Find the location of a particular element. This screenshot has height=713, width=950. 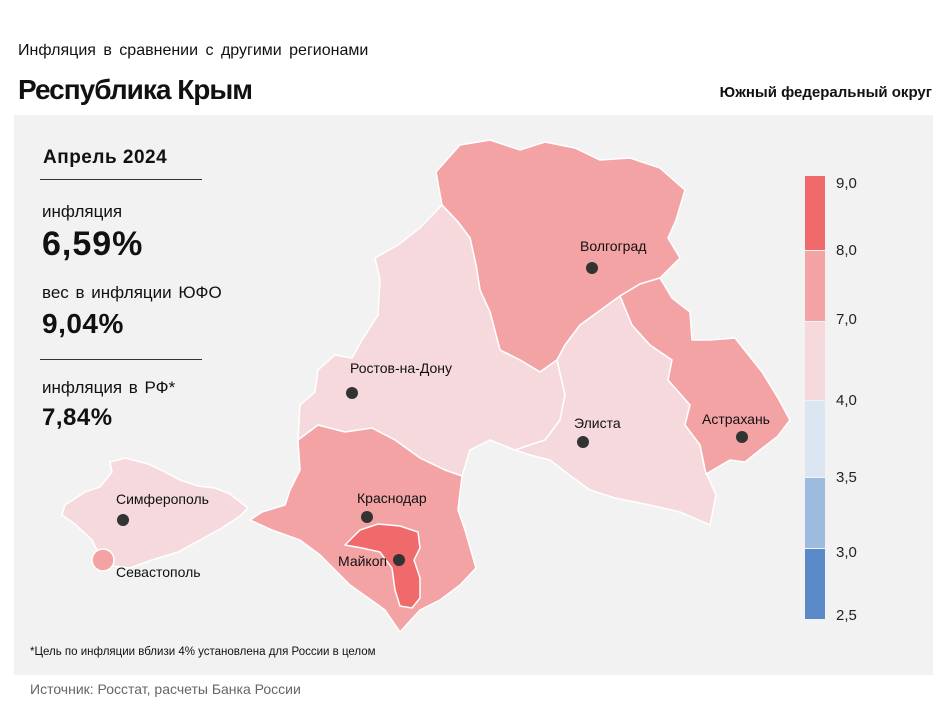

legend-label-9-0: 9,0 is located at coordinates (846, 183).